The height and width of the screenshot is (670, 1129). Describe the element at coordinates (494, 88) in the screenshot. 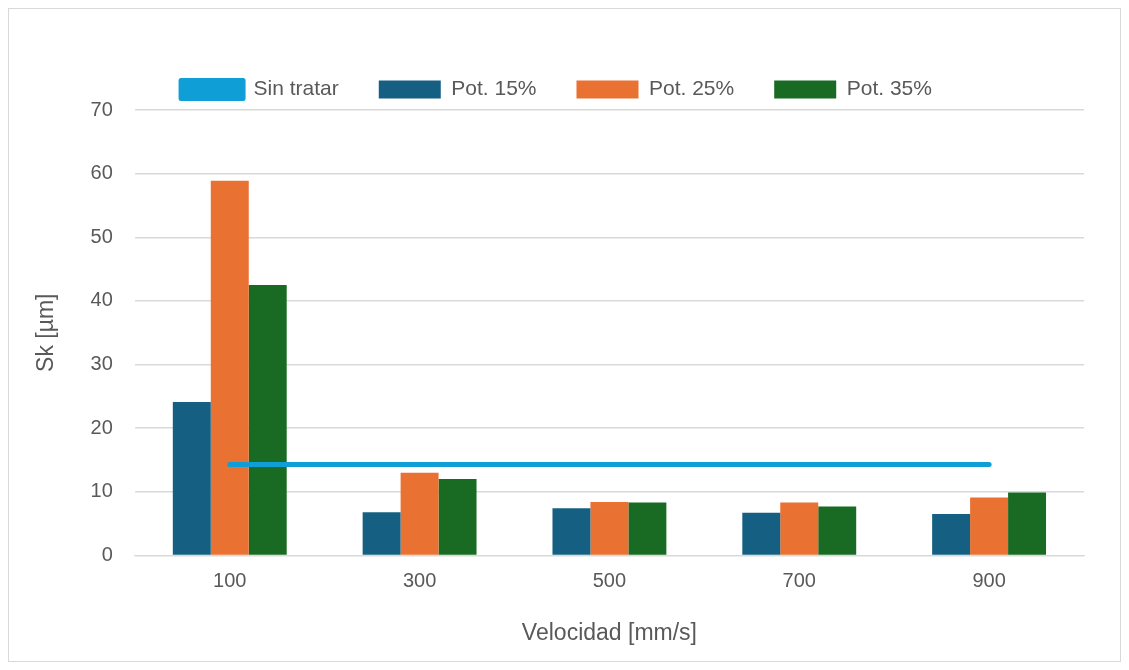

I see `legend-label: Pot. 15%` at that location.